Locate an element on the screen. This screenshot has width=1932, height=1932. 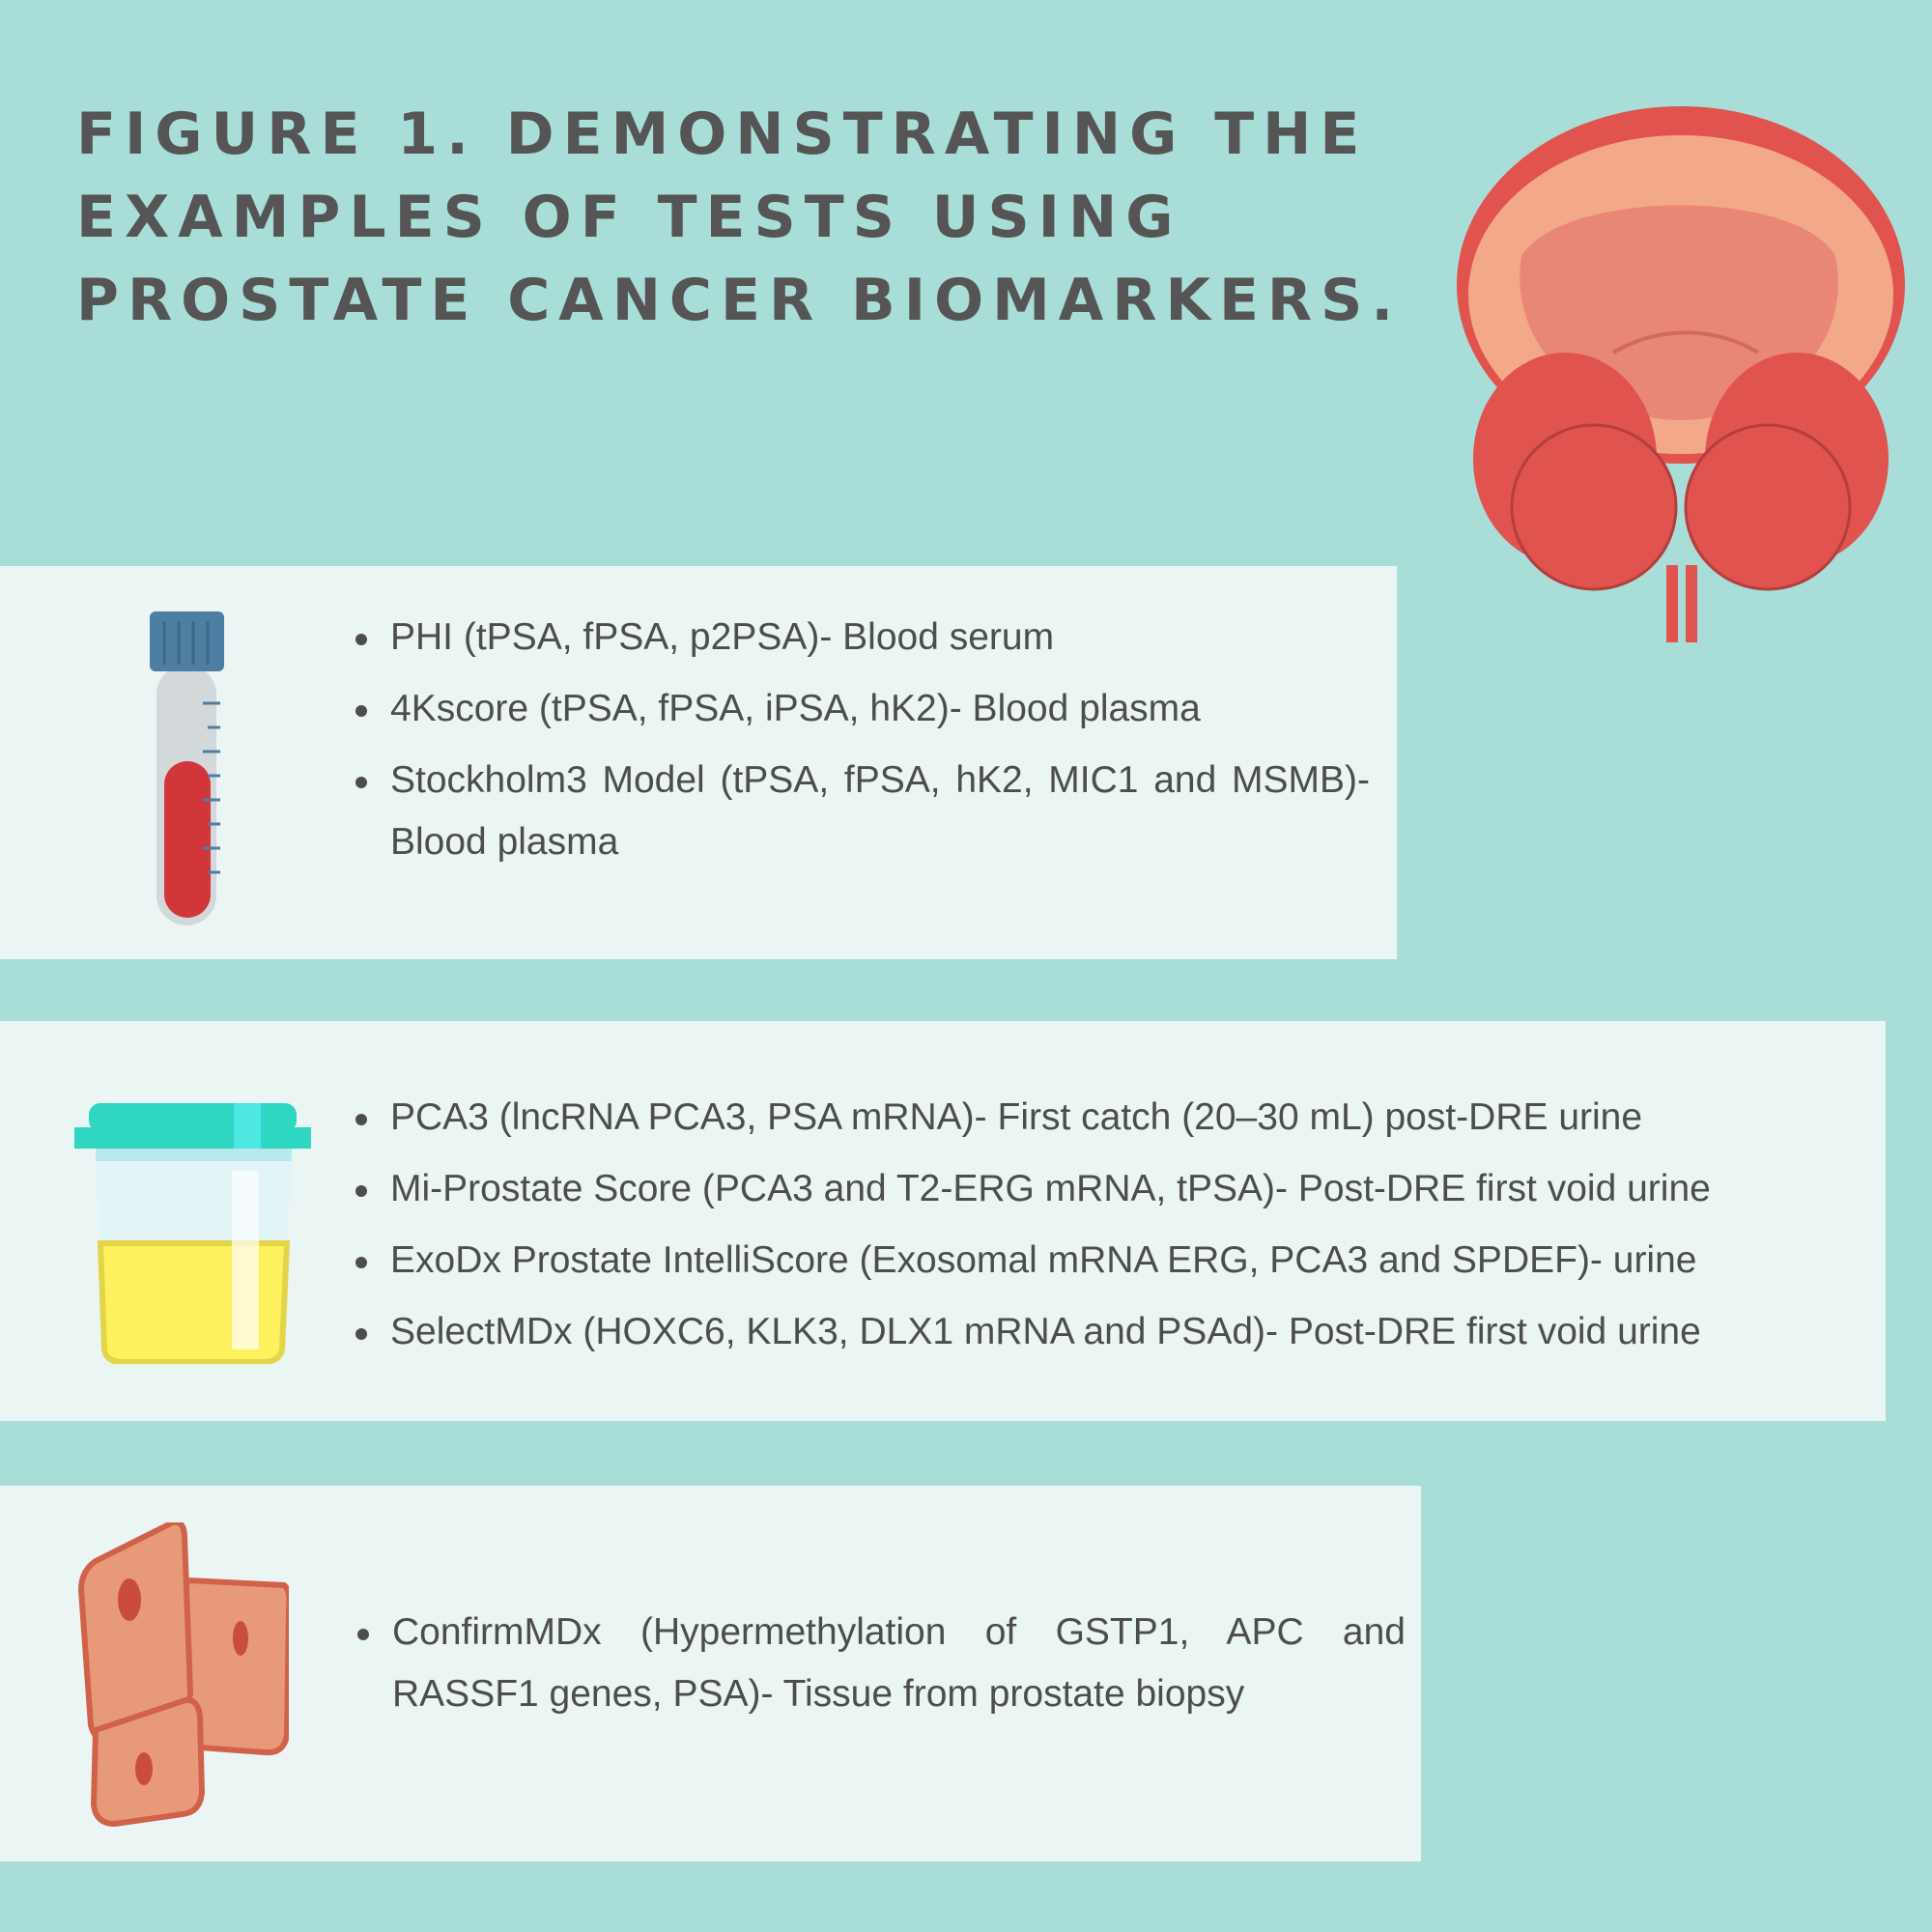
blood-tests-panel is located at coordinates (698, 762).